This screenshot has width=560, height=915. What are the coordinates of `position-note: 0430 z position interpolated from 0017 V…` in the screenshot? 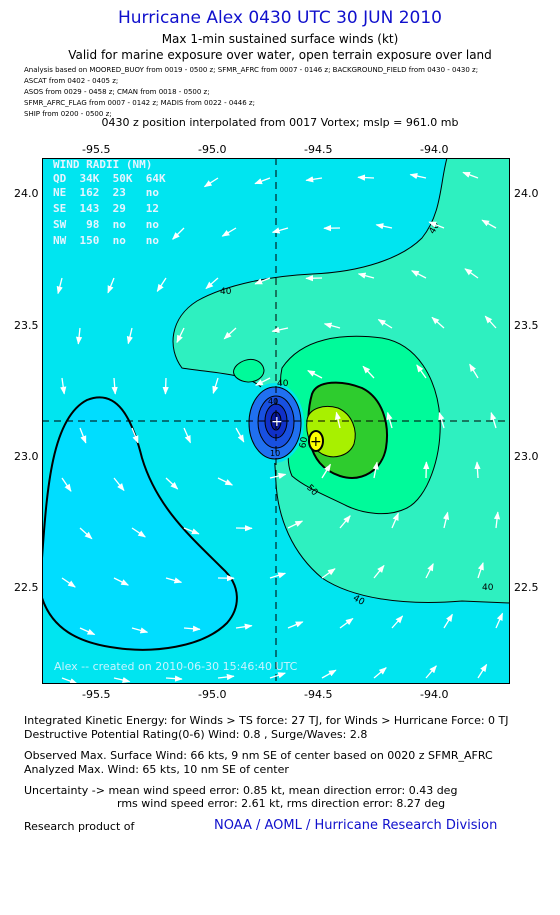 It's located at (280, 122).